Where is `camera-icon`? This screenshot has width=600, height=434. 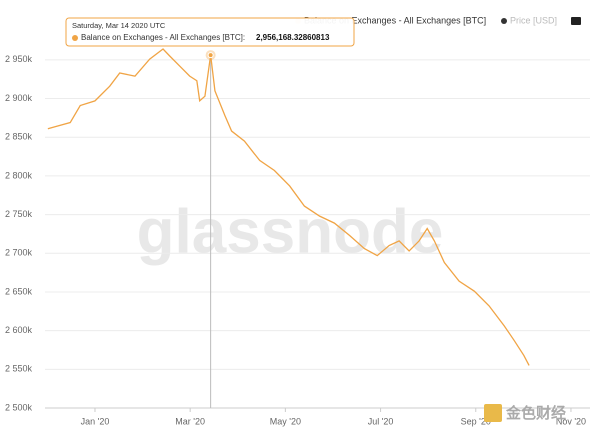 camera-icon is located at coordinates (576, 21).